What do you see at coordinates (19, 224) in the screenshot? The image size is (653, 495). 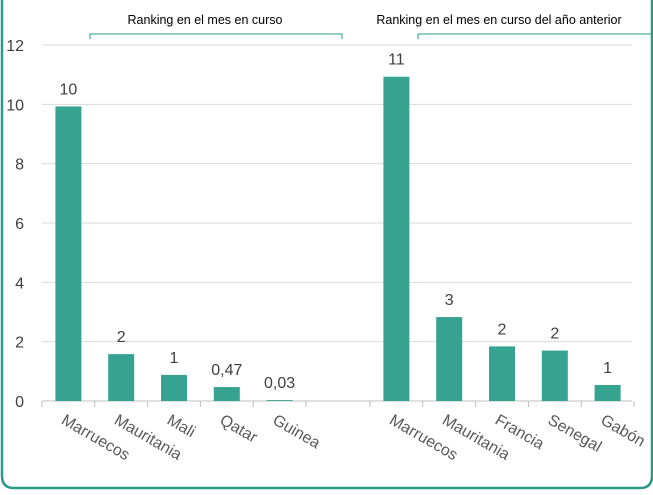 I see `y-tick-label: 6` at bounding box center [19, 224].